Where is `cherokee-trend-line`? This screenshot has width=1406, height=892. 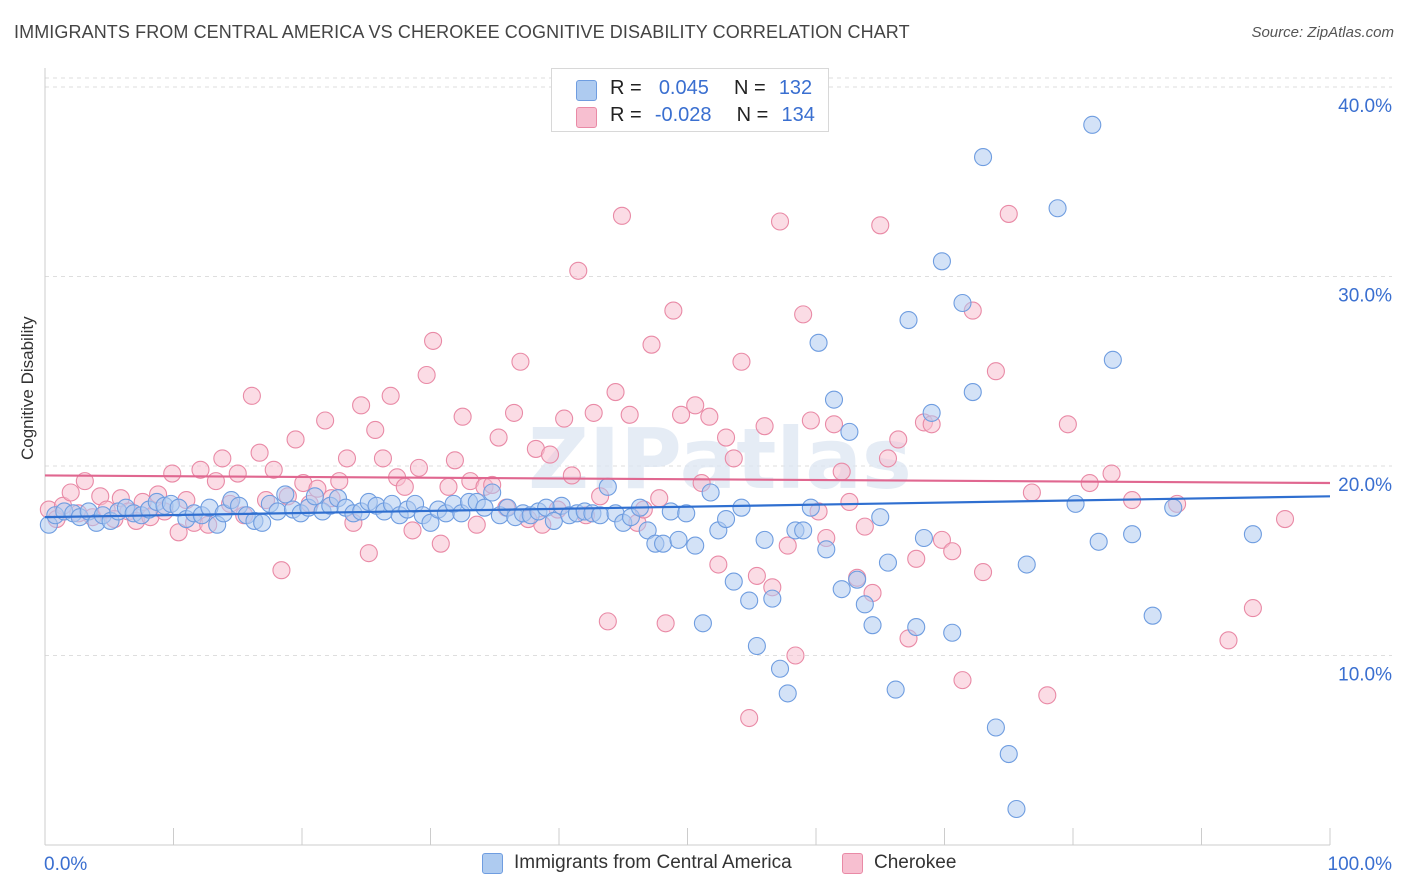 cherokee-trend-line is located at coordinates (687, 479).